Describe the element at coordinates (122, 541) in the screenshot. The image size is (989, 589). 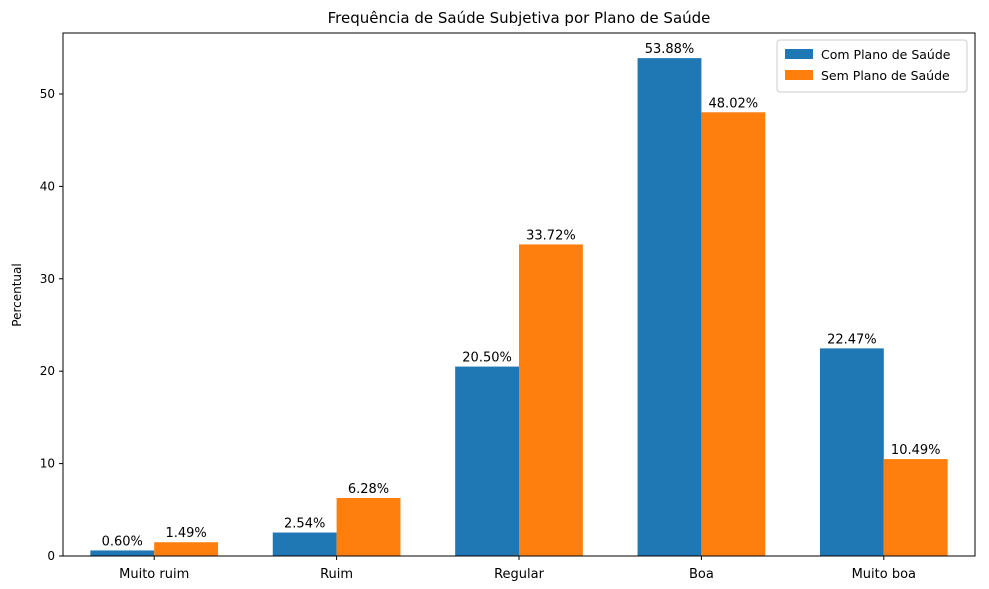
I see `bar-value-label: 0.60%` at that location.